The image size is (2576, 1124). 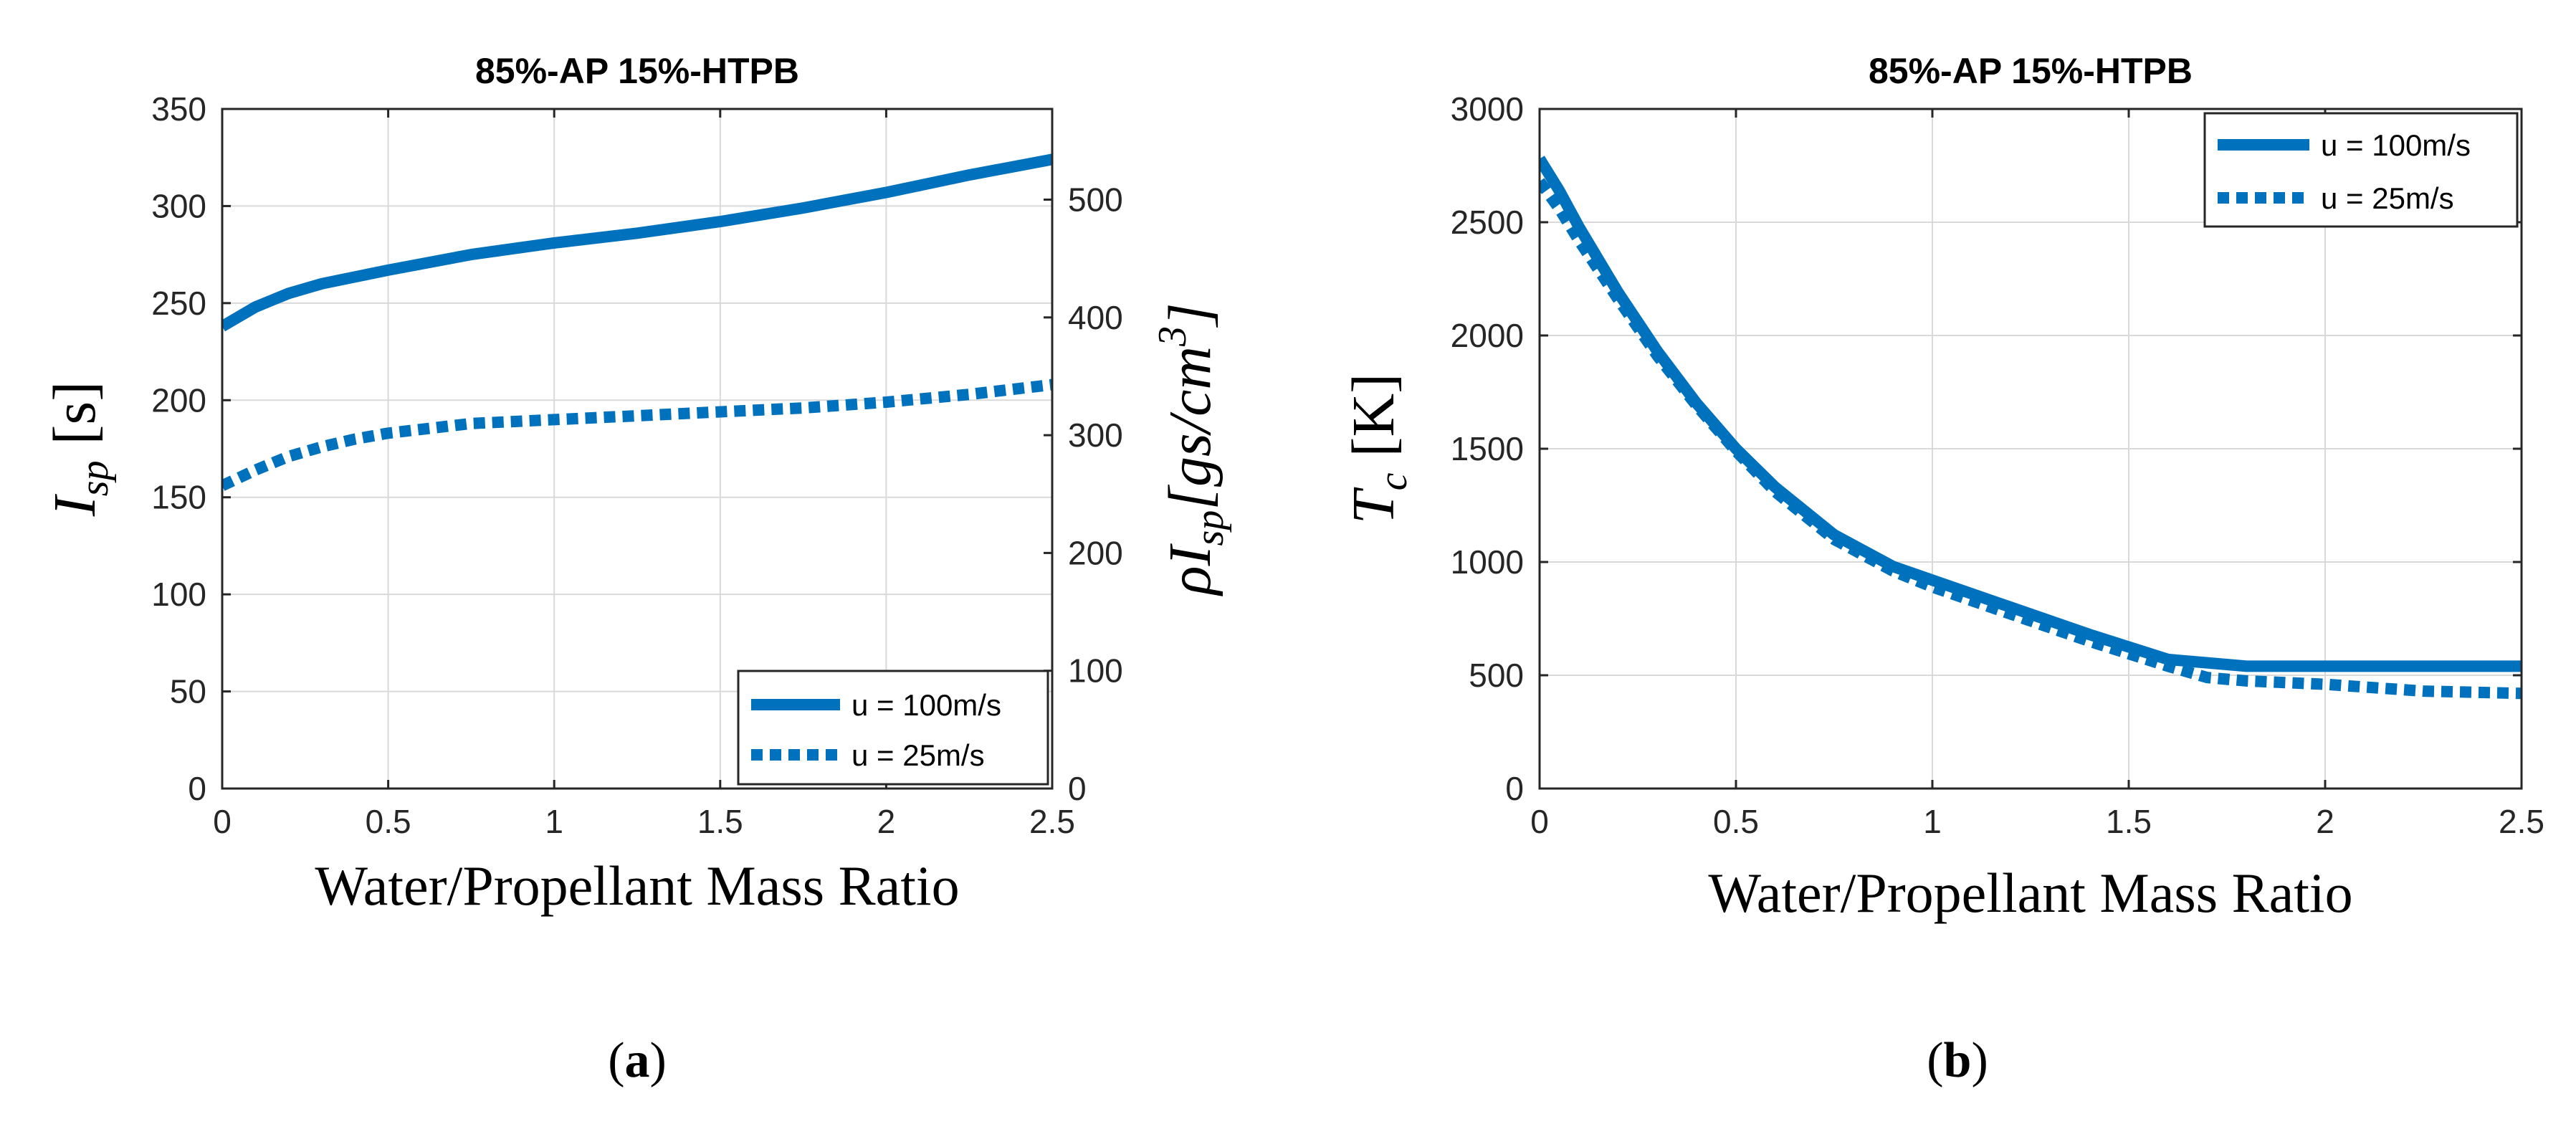 What do you see at coordinates (1736, 821) in the screenshot?
I see `b-x-tick-label: 0.5` at bounding box center [1736, 821].